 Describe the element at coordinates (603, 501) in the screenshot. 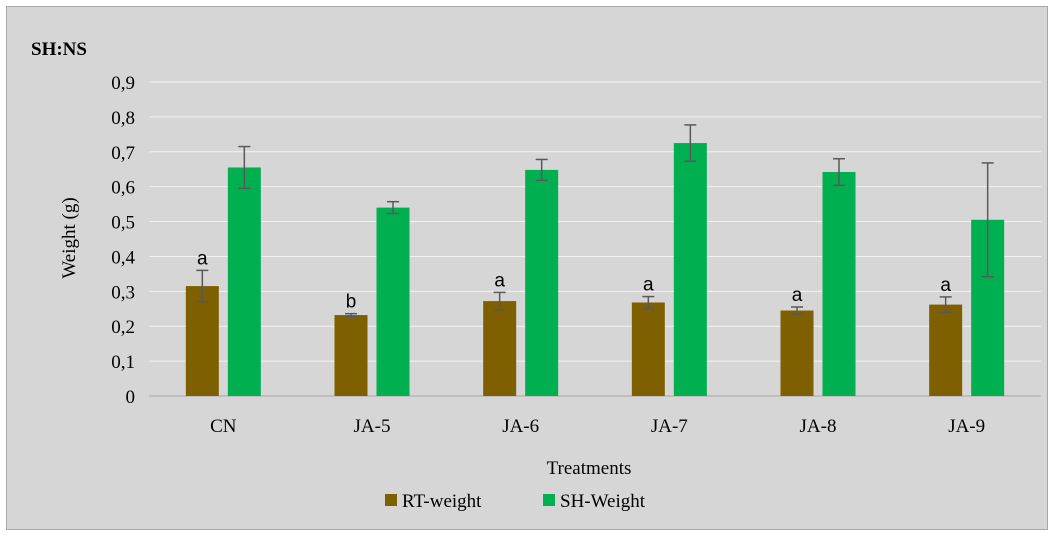

I see `legend-label-sh-weight: SH-Weight` at that location.